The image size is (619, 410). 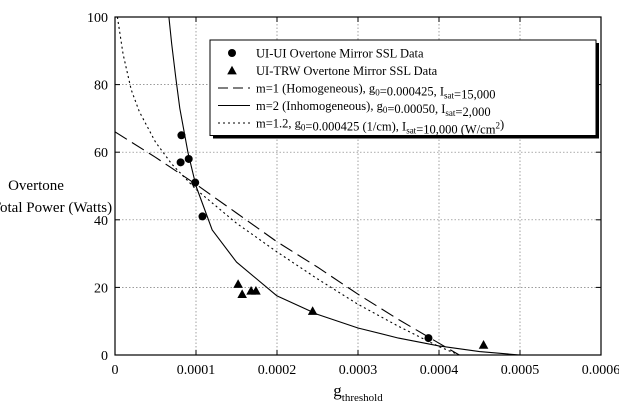 I want to click on x-axis-label: gthreshold, so click(x=358, y=392).